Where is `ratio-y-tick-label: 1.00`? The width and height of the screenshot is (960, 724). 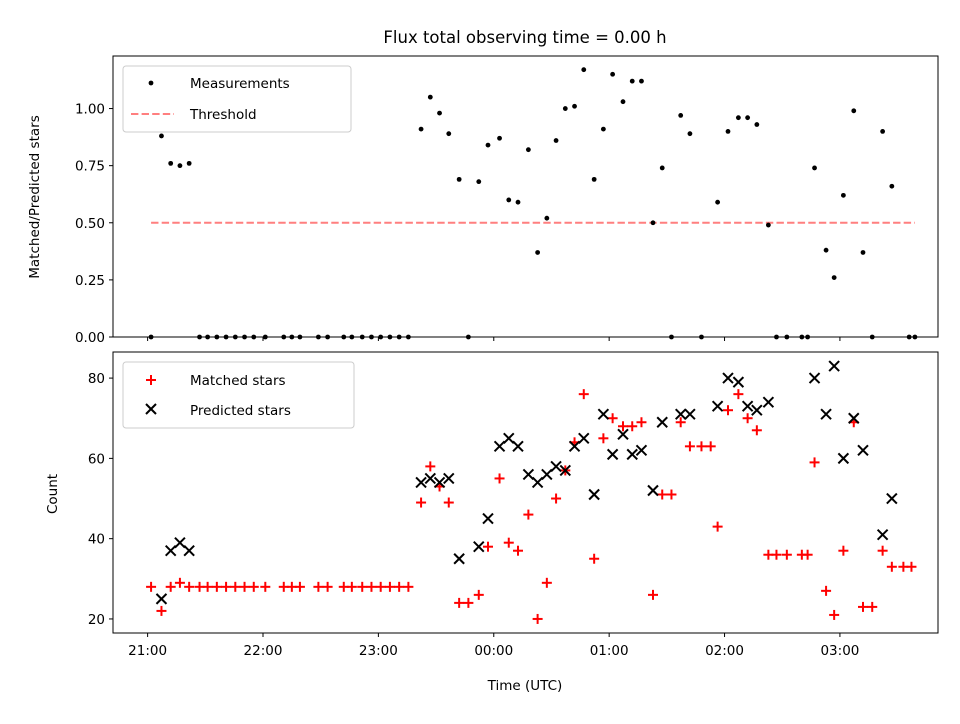
ratio-y-tick-label: 1.00 is located at coordinates (90, 110).